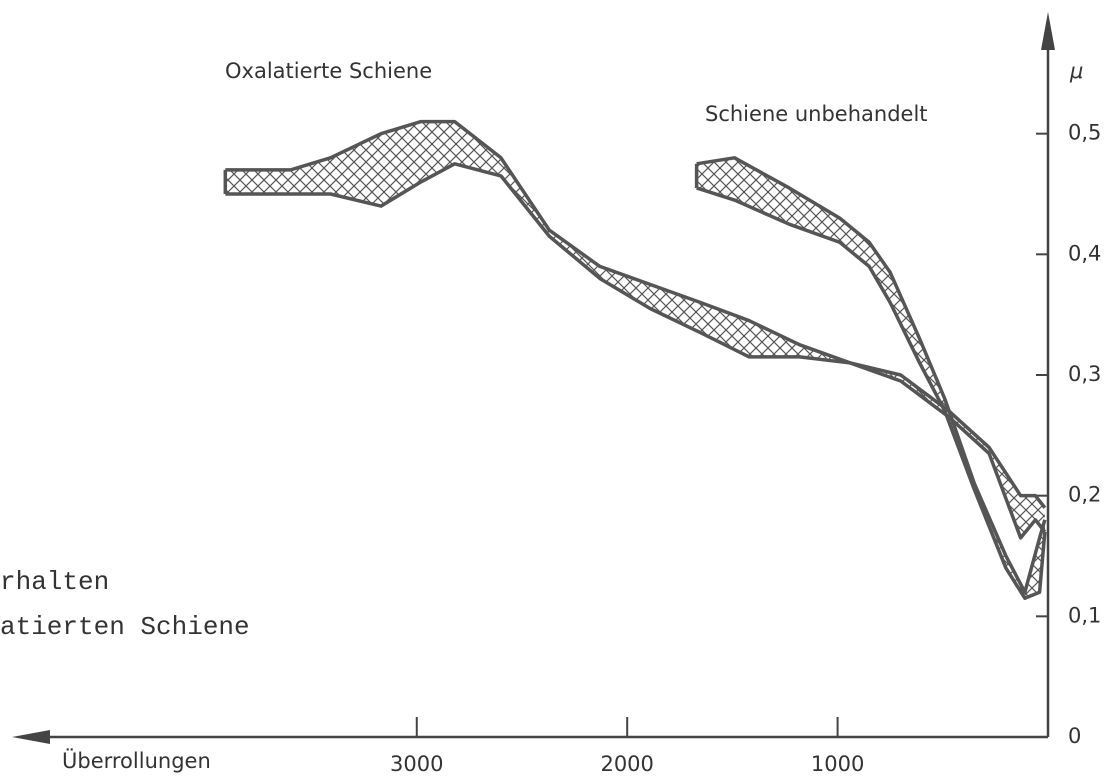  What do you see at coordinates (1074, 736) in the screenshot?
I see `y-tick-label: 0` at bounding box center [1074, 736].